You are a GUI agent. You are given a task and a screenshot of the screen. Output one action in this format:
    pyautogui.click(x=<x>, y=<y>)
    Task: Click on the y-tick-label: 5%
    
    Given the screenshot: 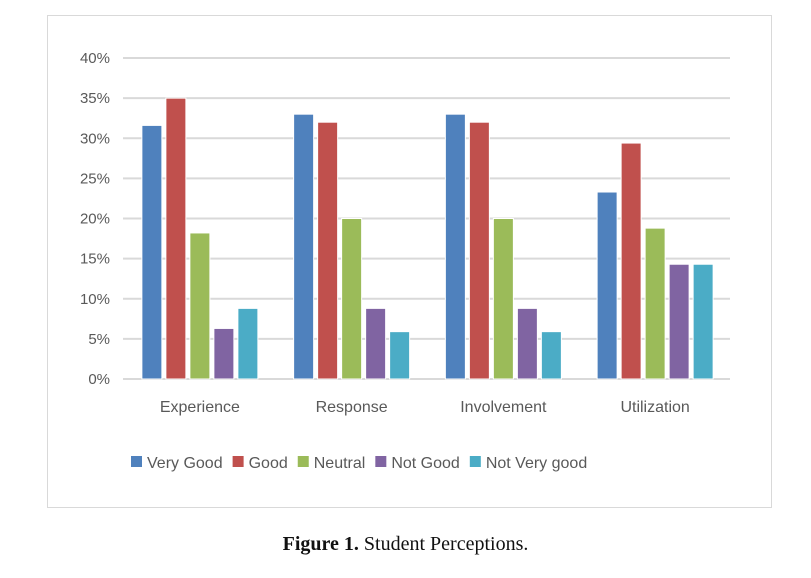 What is the action you would take?
    pyautogui.click(x=99, y=339)
    